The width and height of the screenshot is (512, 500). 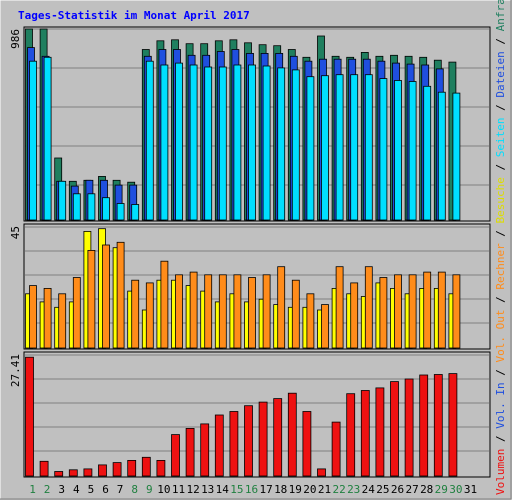 What do you see at coordinates (32, 489) in the screenshot?
I see `x-tick-label: 1` at bounding box center [32, 489].